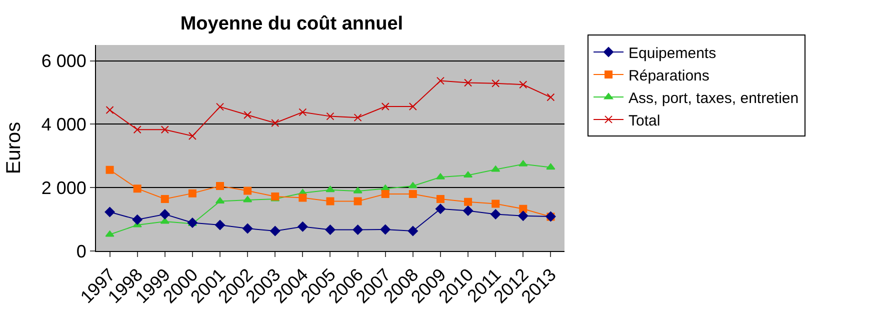 The width and height of the screenshot is (884, 326). Describe the element at coordinates (13, 148) in the screenshot. I see `y-axis-title: Euros` at that location.